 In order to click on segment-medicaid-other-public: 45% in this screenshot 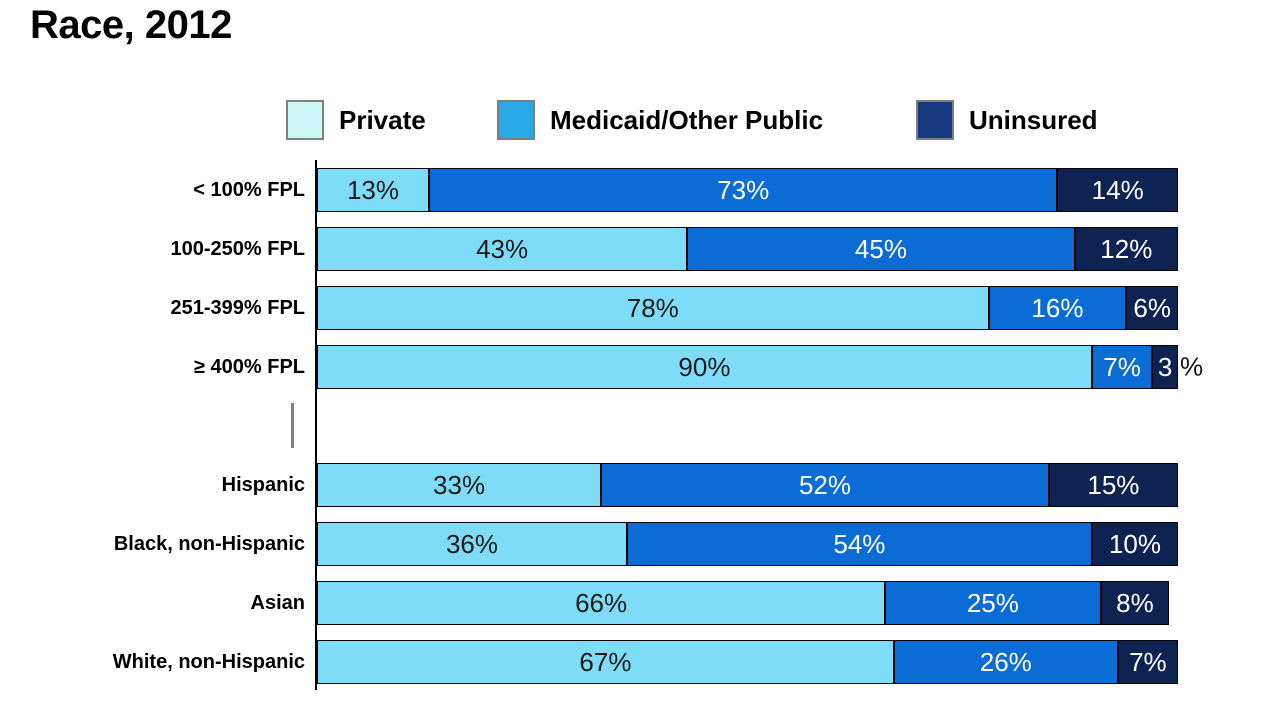, I will do `click(881, 249)`.